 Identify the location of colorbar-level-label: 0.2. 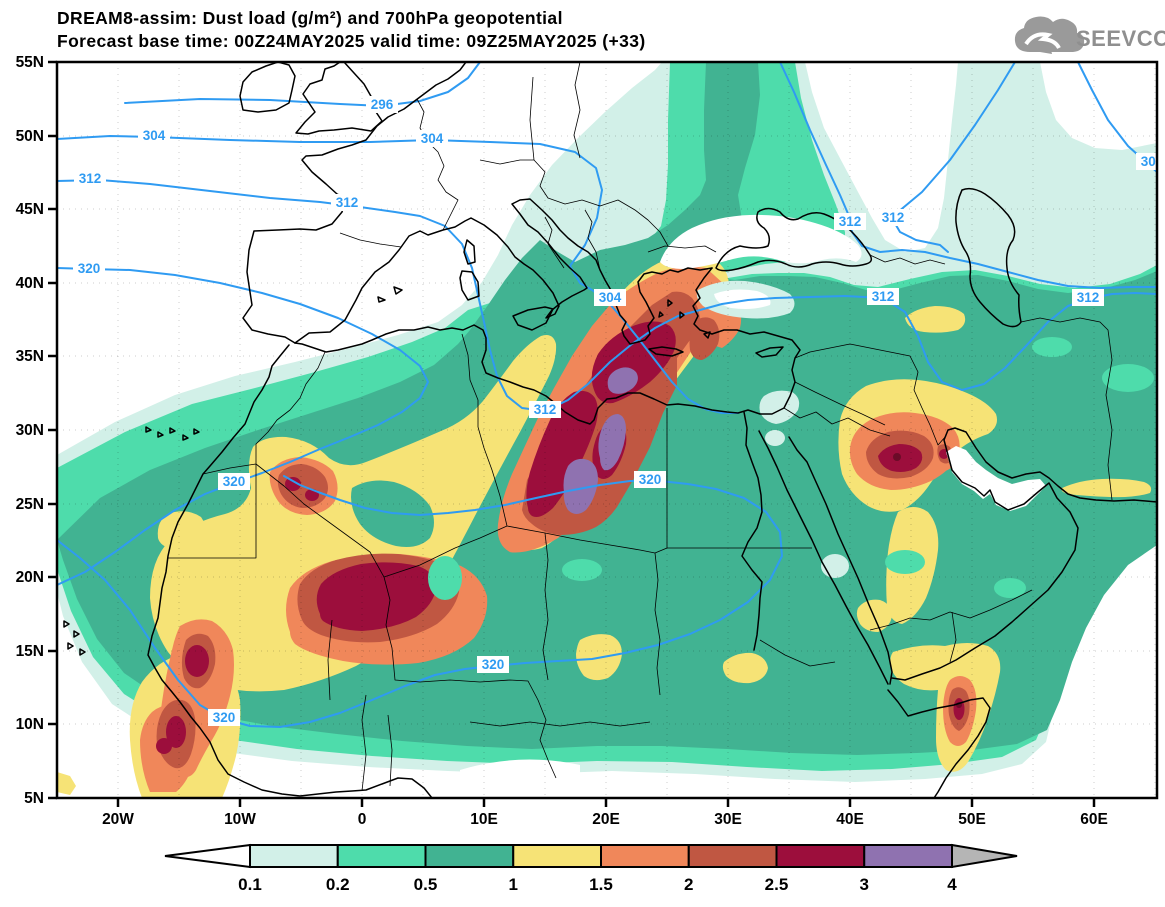
(338, 884).